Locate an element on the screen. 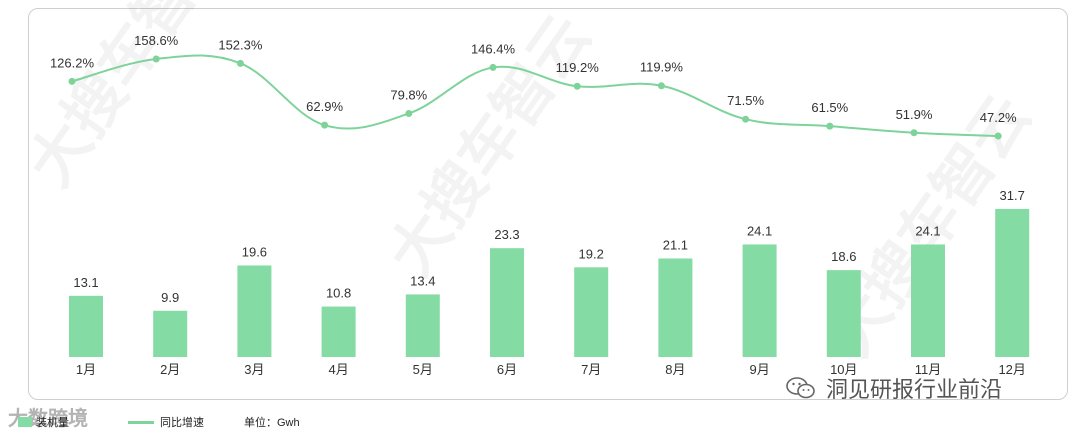 The height and width of the screenshot is (437, 1080). x-tick-label: 1月 is located at coordinates (86, 369).